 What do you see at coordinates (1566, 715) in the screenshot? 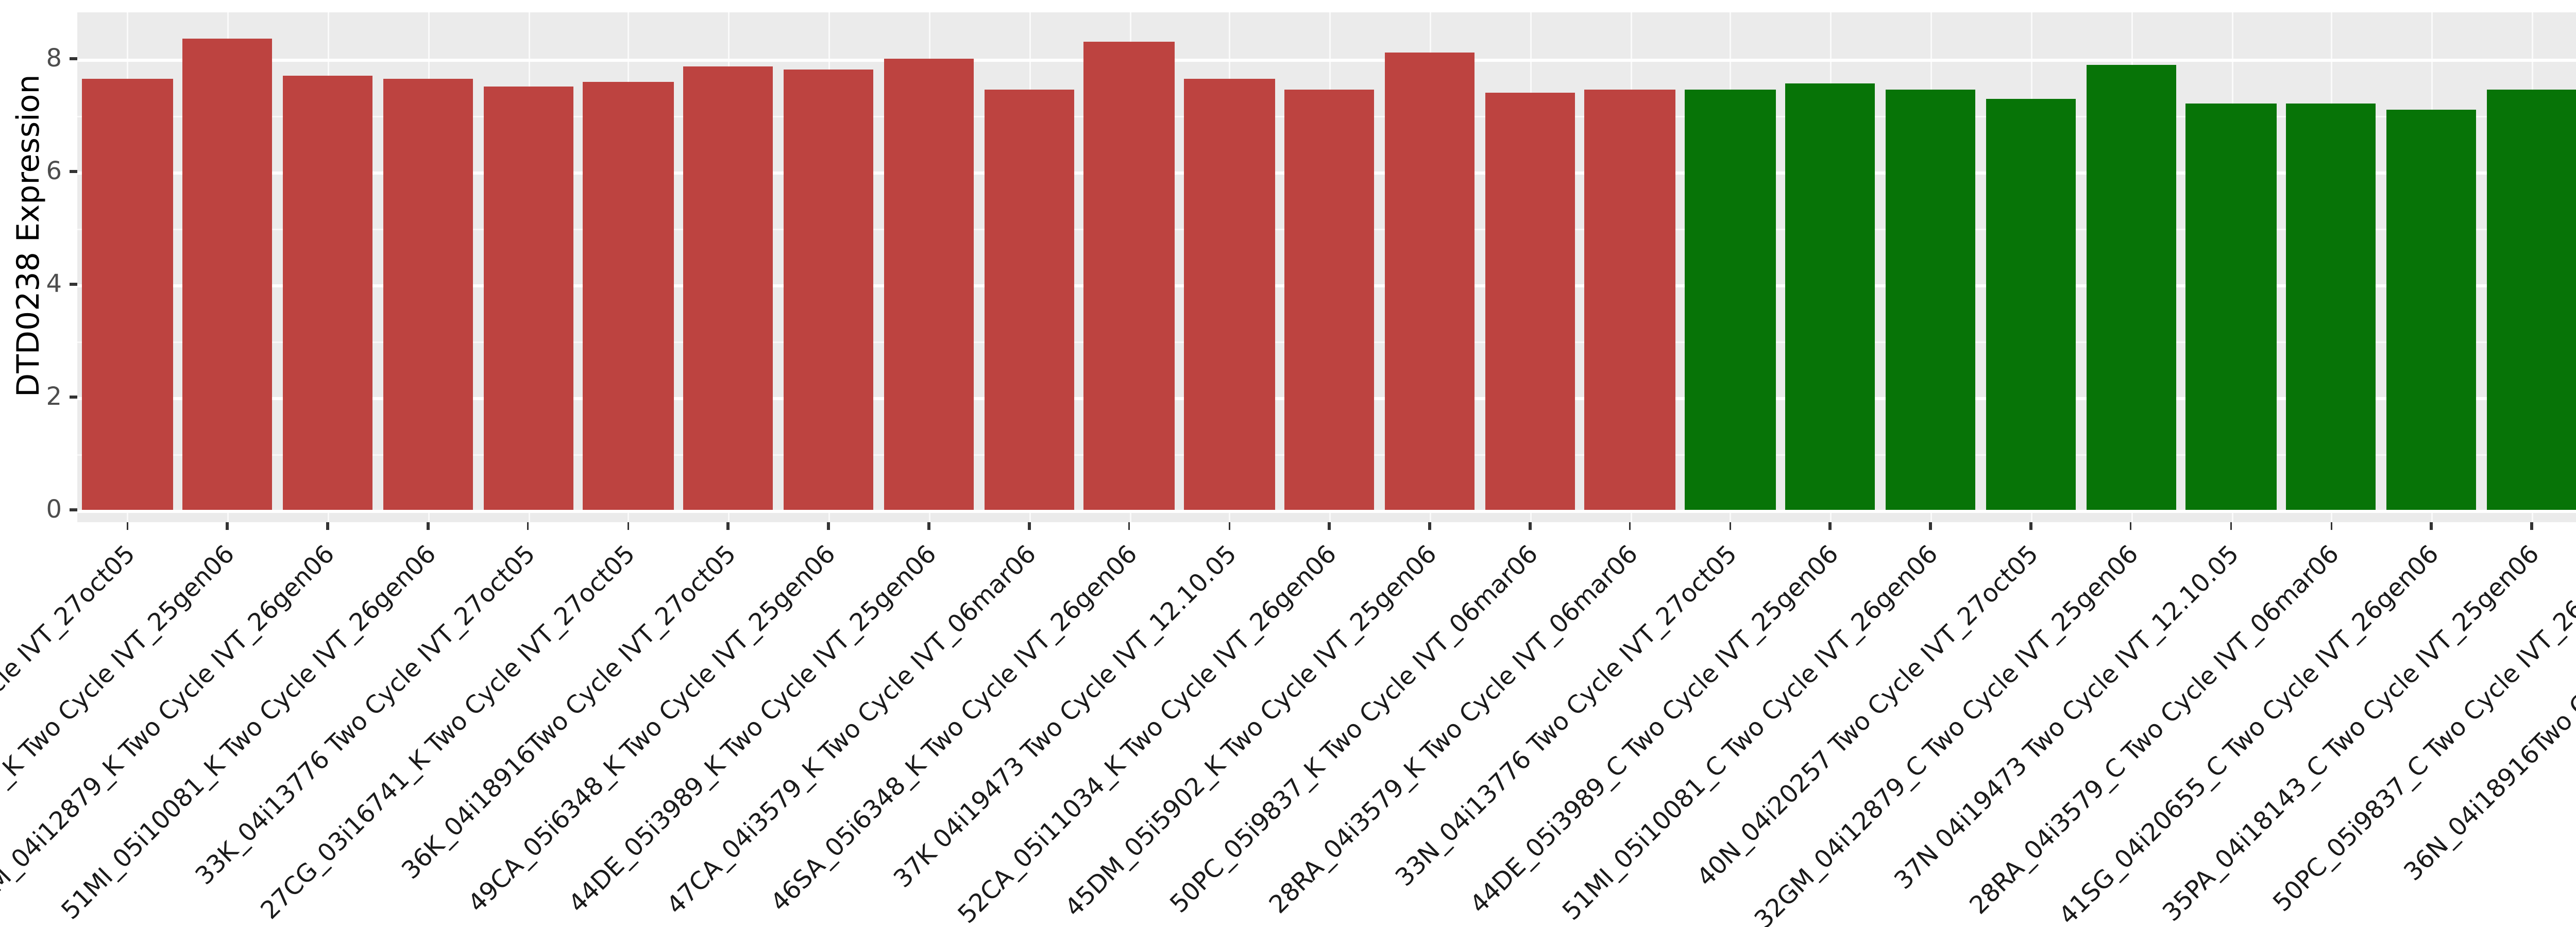
I see `x-tick-label: 33N_04i13776 Two Cycle IVT_27oct05` at bounding box center [1566, 715].